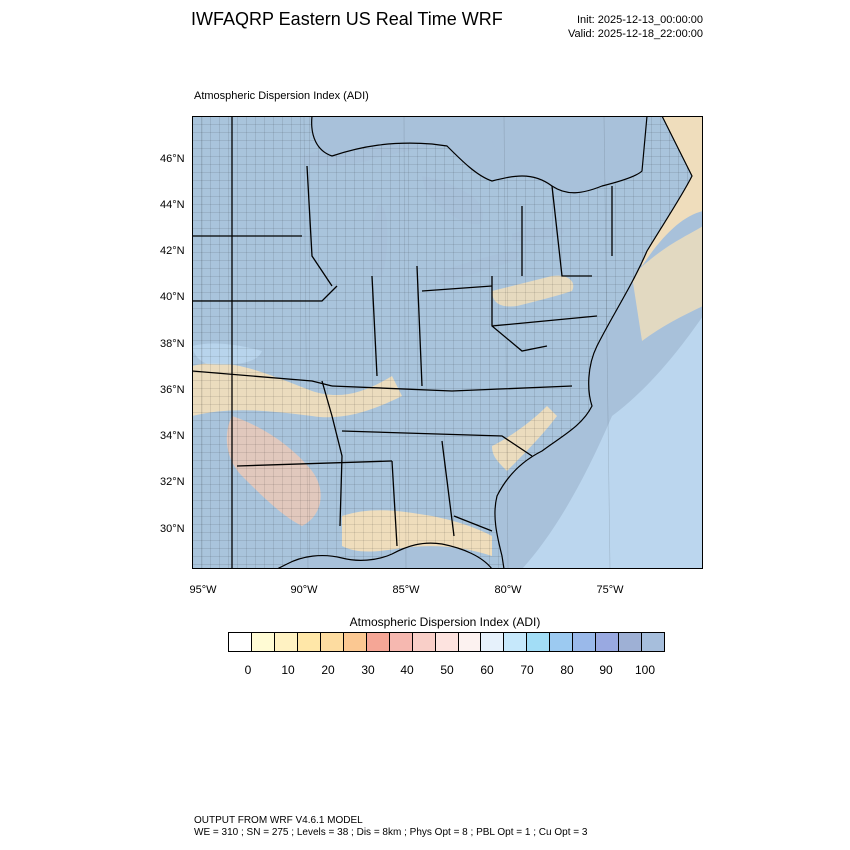 The image size is (850, 850). Describe the element at coordinates (487, 670) in the screenshot. I see `colorbar-tick-label: 60` at that location.